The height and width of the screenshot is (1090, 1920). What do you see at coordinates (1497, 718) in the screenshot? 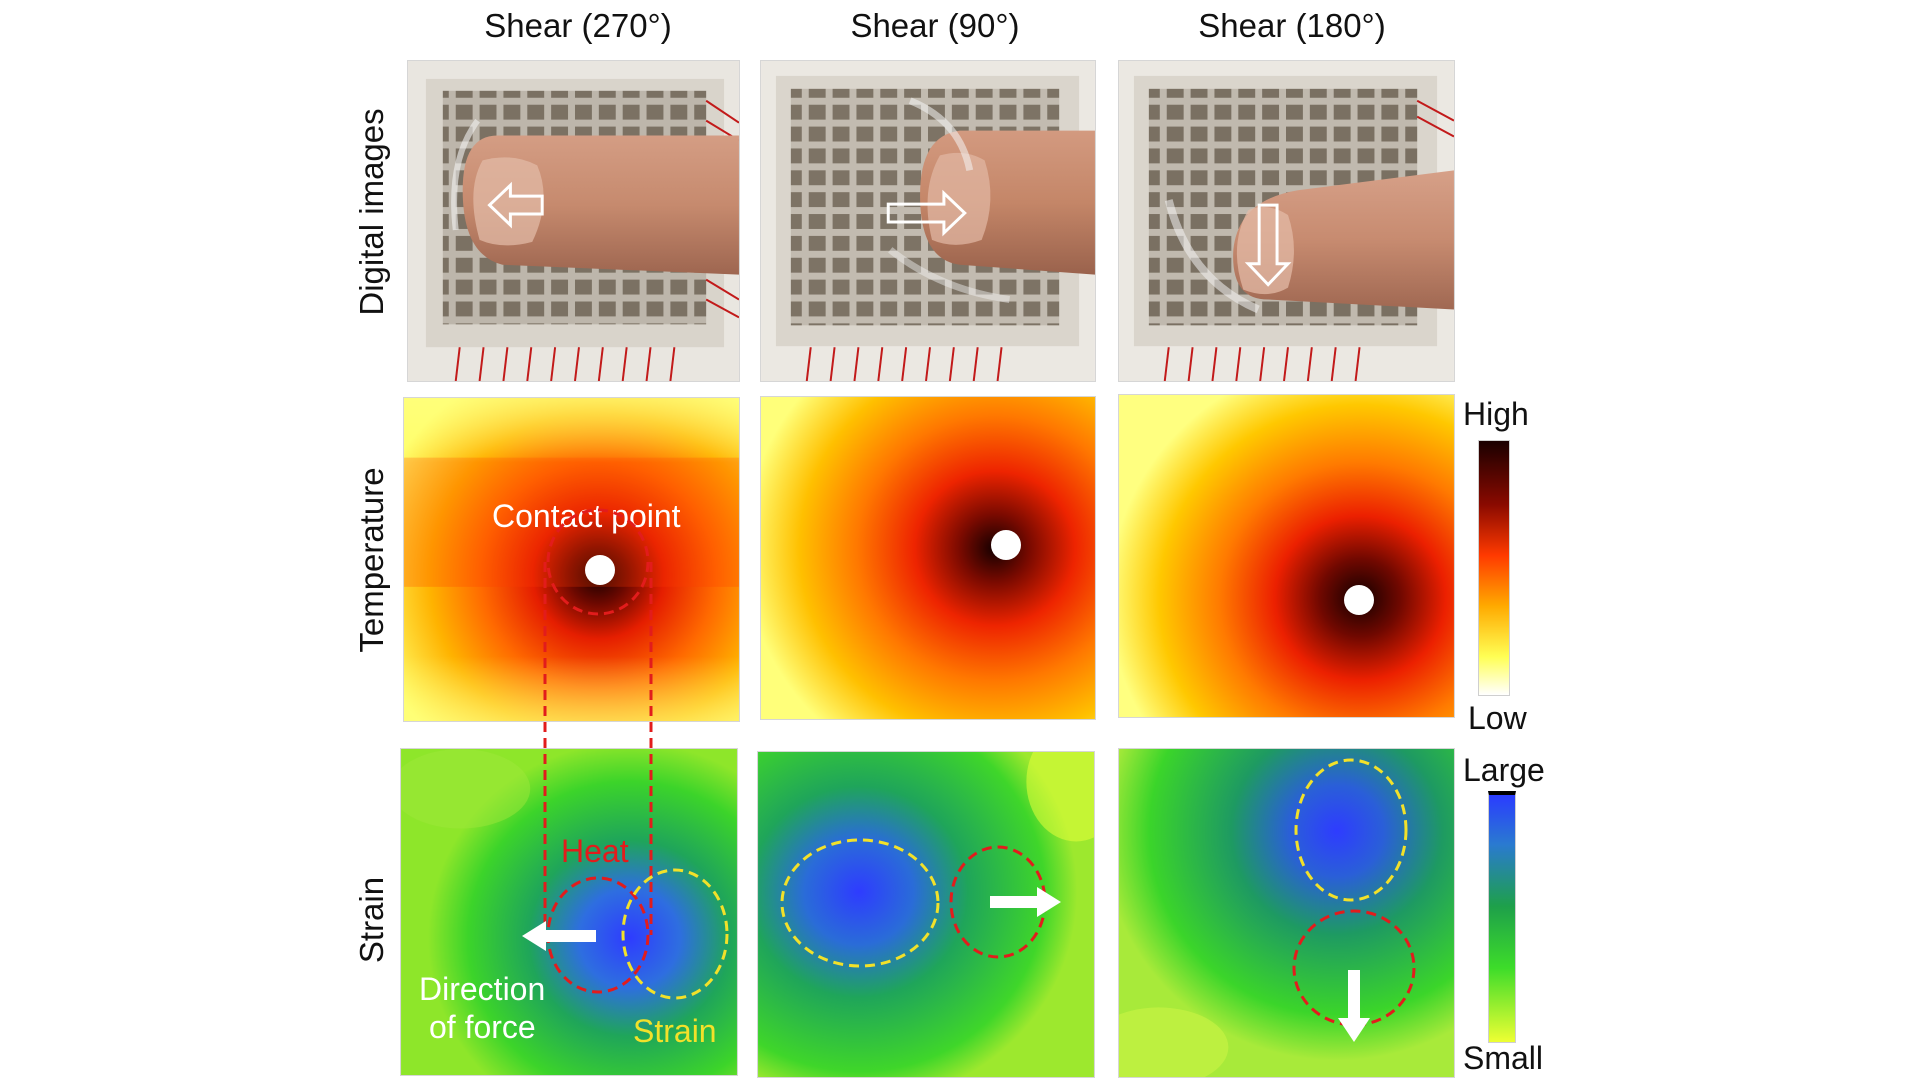
I see `temperature-scale-low-label: Low` at bounding box center [1497, 718].